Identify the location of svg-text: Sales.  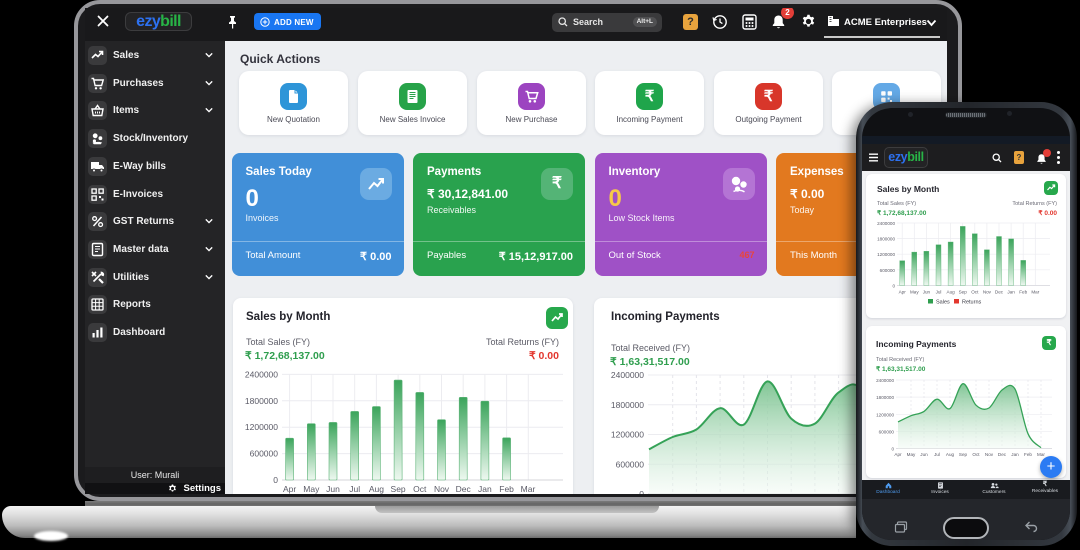
(943, 303).